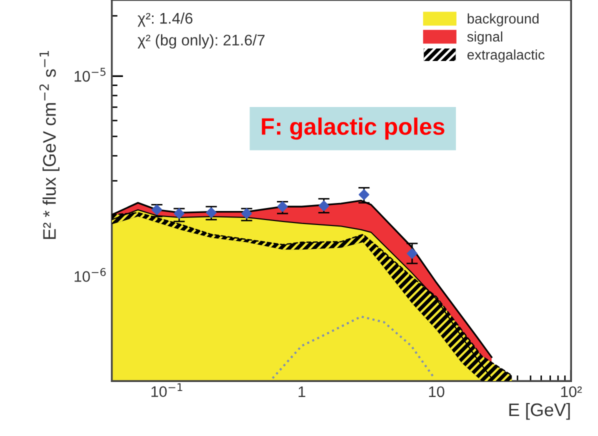  What do you see at coordinates (49, 144) in the screenshot?
I see `y-axis-title: E² * flux [GeV cm$^{−2}$ s$^{−1}$` at bounding box center [49, 144].